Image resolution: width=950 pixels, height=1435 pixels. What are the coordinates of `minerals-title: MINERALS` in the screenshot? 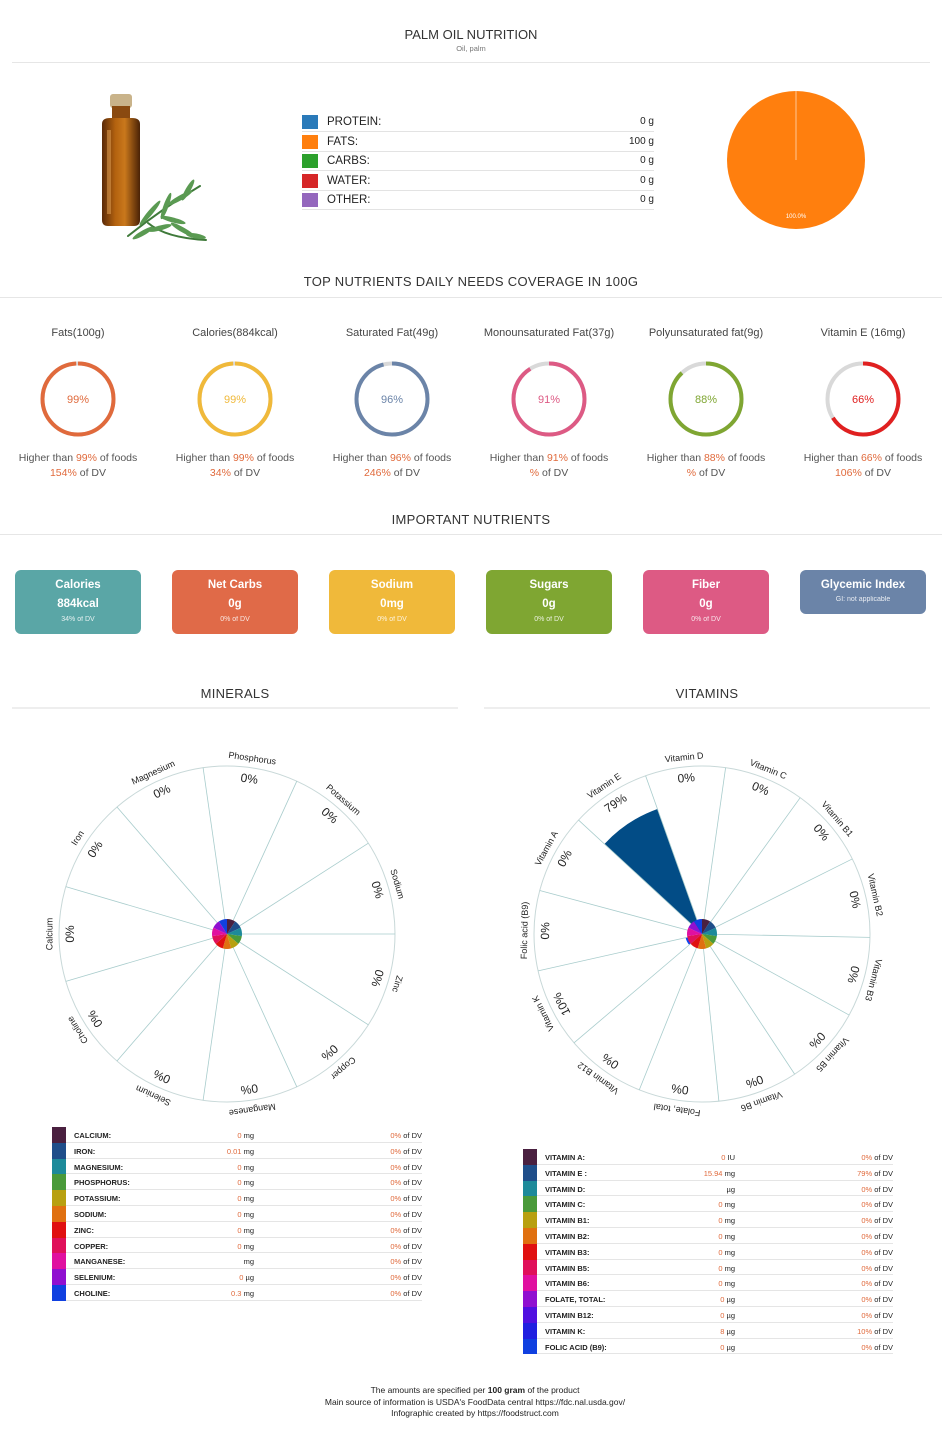 It's located at (235, 693).